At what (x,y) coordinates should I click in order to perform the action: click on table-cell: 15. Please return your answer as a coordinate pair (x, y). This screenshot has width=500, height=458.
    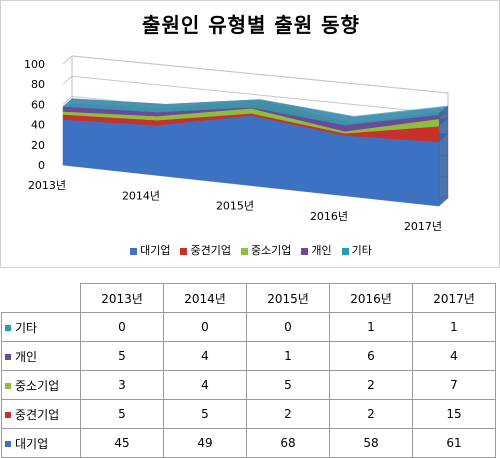
    Looking at the image, I should click on (454, 414).